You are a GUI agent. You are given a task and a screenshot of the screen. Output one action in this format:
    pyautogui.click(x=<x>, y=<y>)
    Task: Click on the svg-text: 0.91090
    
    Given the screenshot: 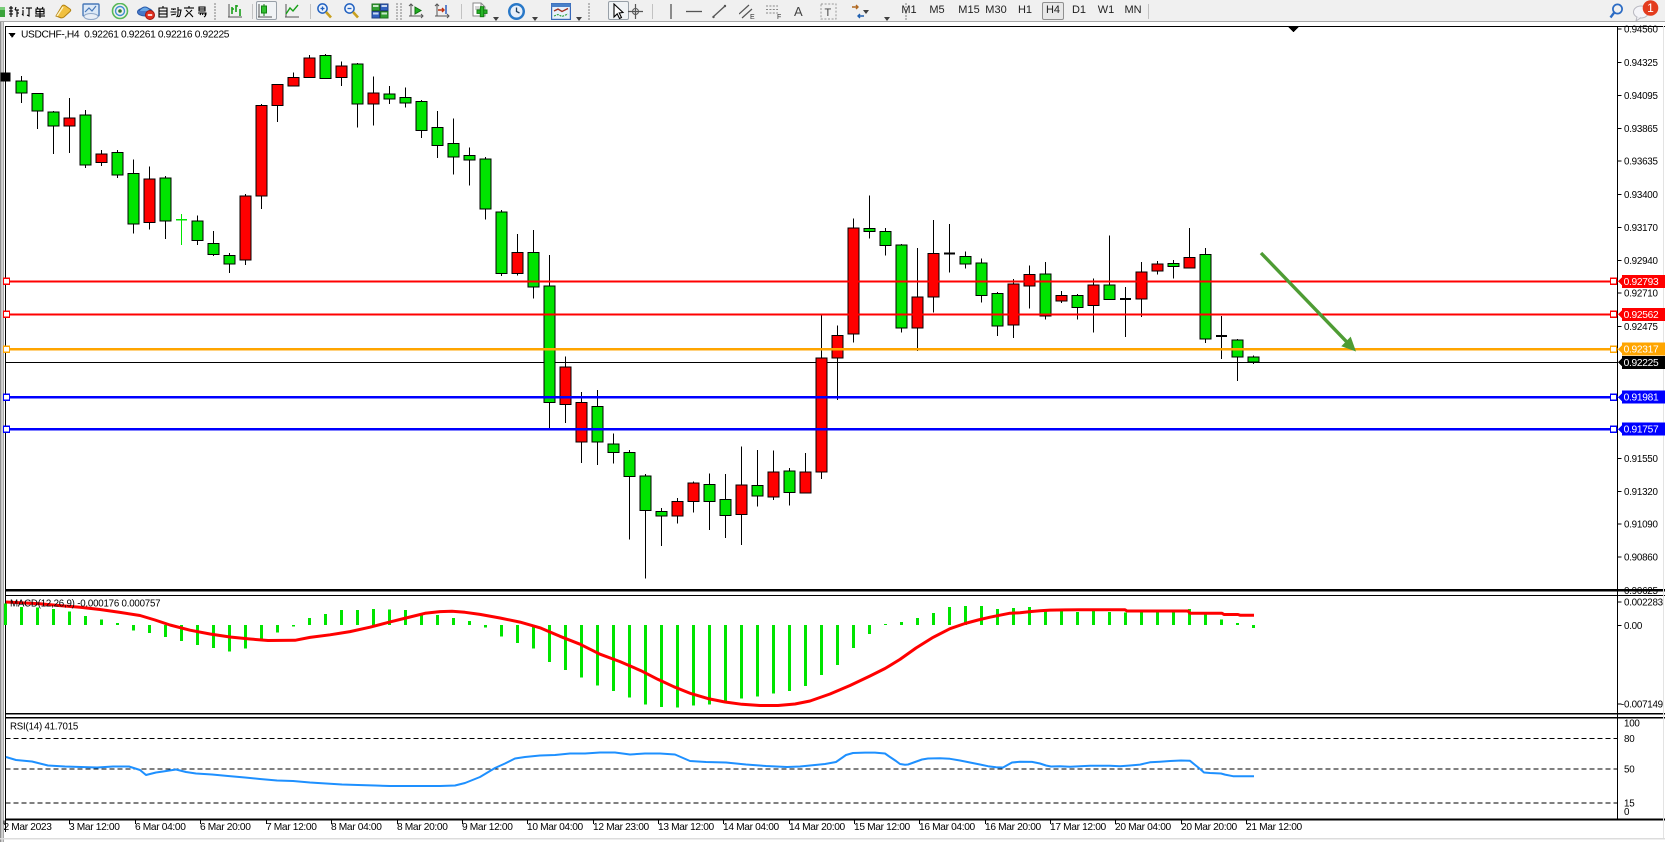 What is the action you would take?
    pyautogui.click(x=1641, y=525)
    